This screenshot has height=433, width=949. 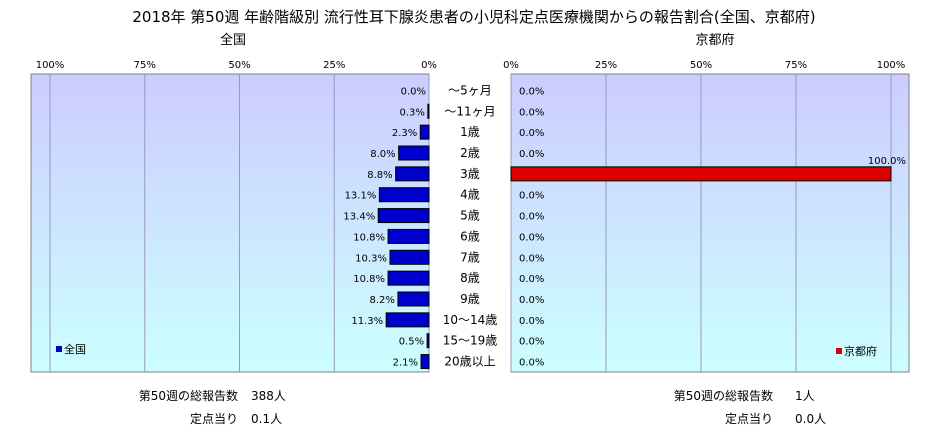 What do you see at coordinates (701, 65) in the screenshot?
I see `kyoto-tick-label: 50%` at bounding box center [701, 65].